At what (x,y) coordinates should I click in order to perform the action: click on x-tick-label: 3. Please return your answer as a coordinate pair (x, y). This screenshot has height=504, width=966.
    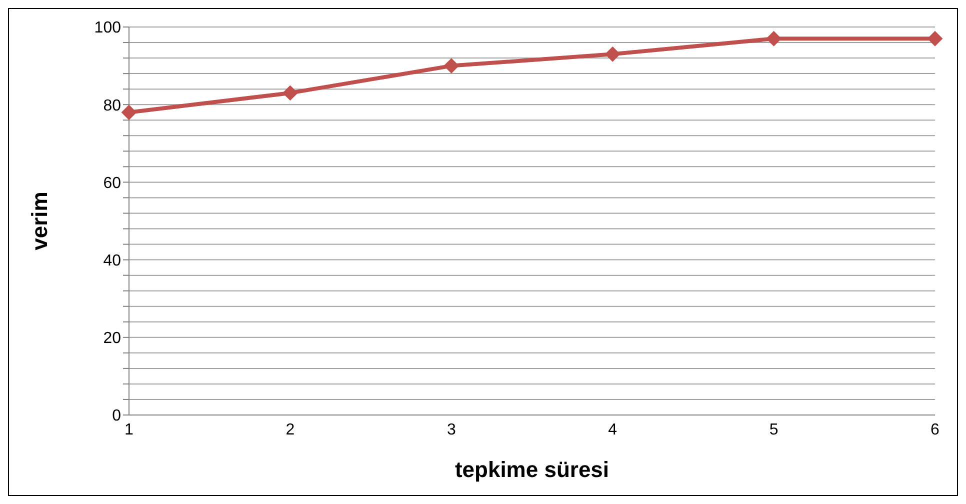
    Looking at the image, I should click on (451, 429).